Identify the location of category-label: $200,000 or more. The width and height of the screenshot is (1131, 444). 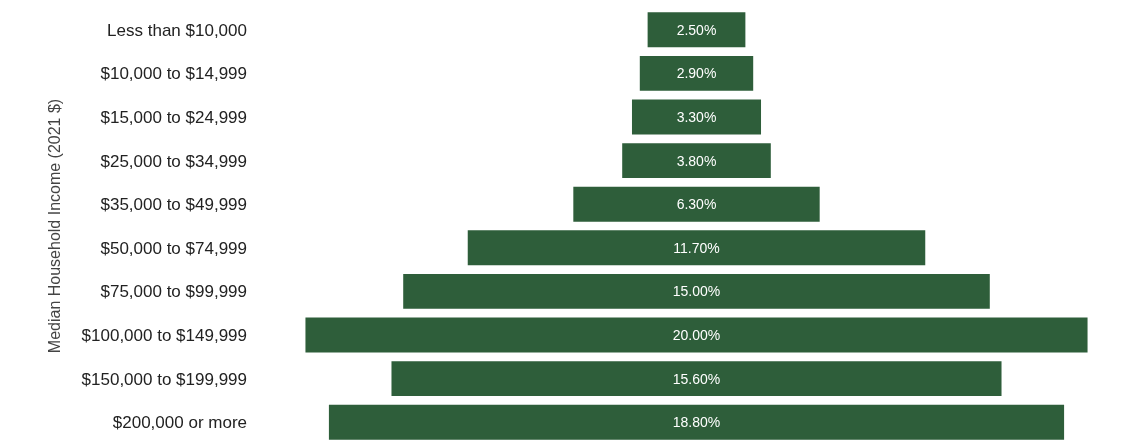
(179, 423).